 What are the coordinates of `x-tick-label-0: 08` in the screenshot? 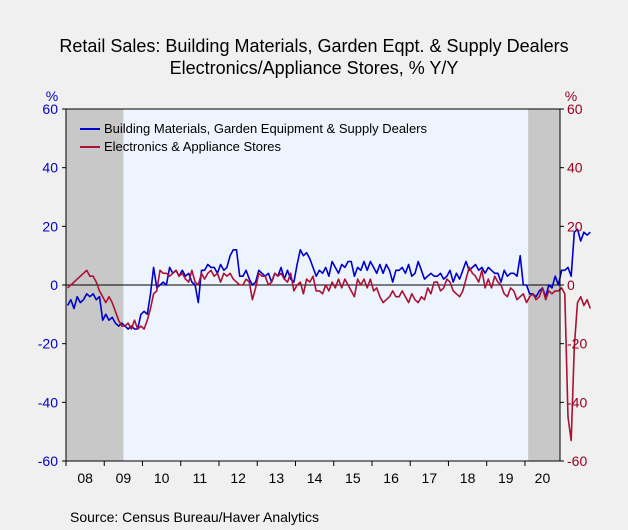 It's located at (85, 478).